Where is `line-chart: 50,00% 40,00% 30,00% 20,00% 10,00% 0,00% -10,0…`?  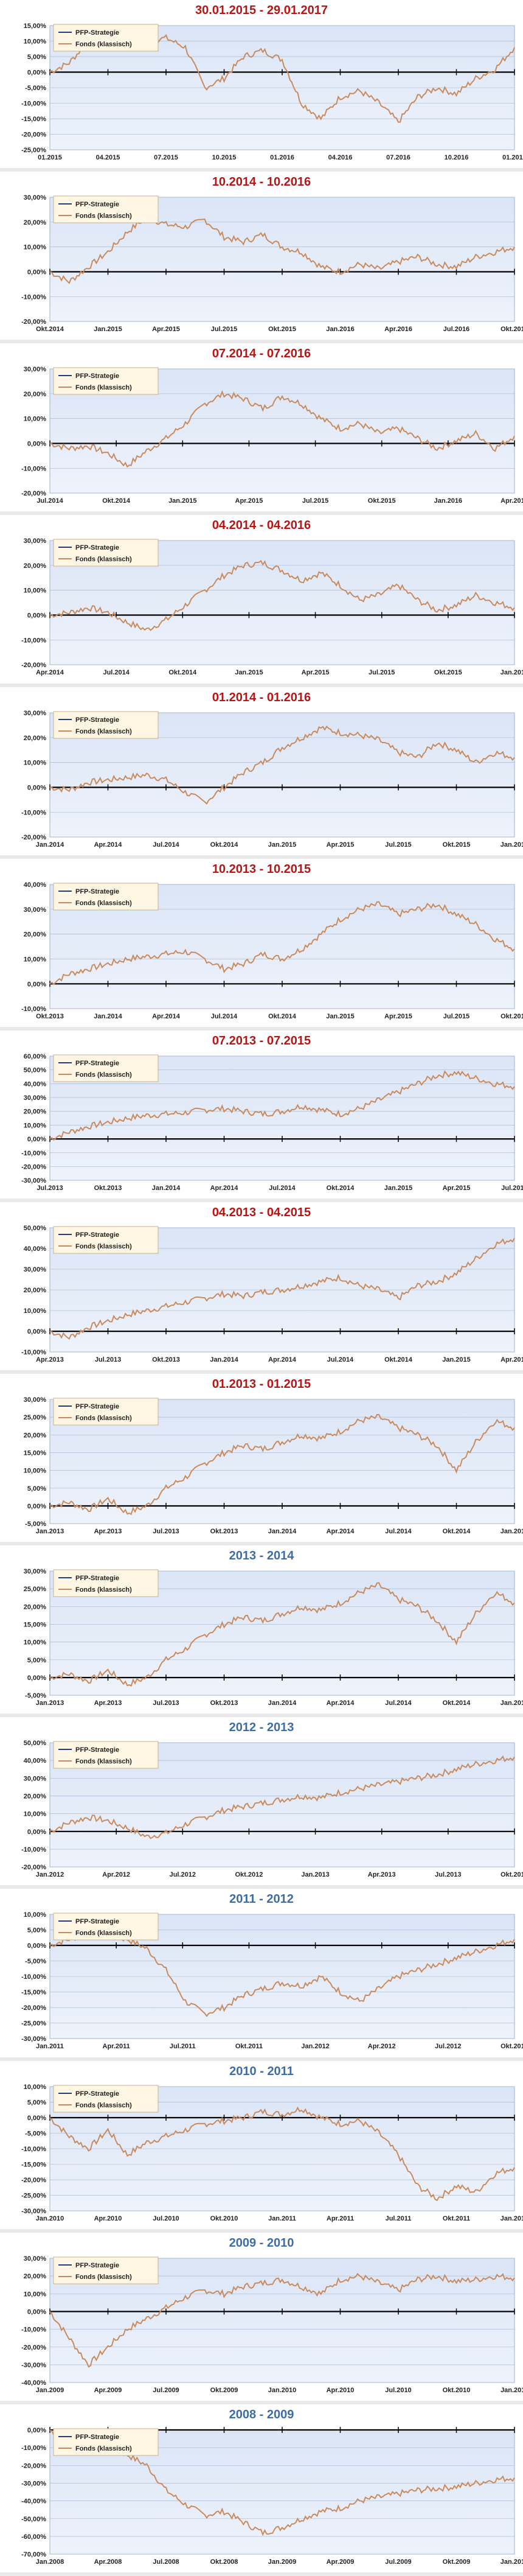
line-chart: 50,00% 40,00% 30,00% 20,00% 10,00% 0,00% -10,0… is located at coordinates (272, 1294).